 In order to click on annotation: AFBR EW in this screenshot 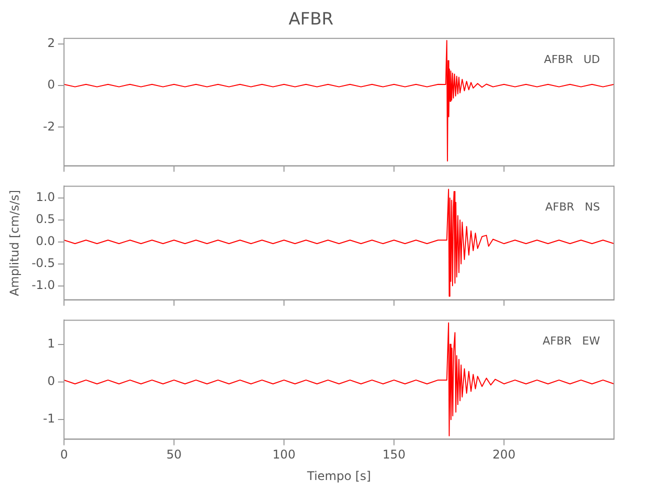, I will do `click(571, 341)`.